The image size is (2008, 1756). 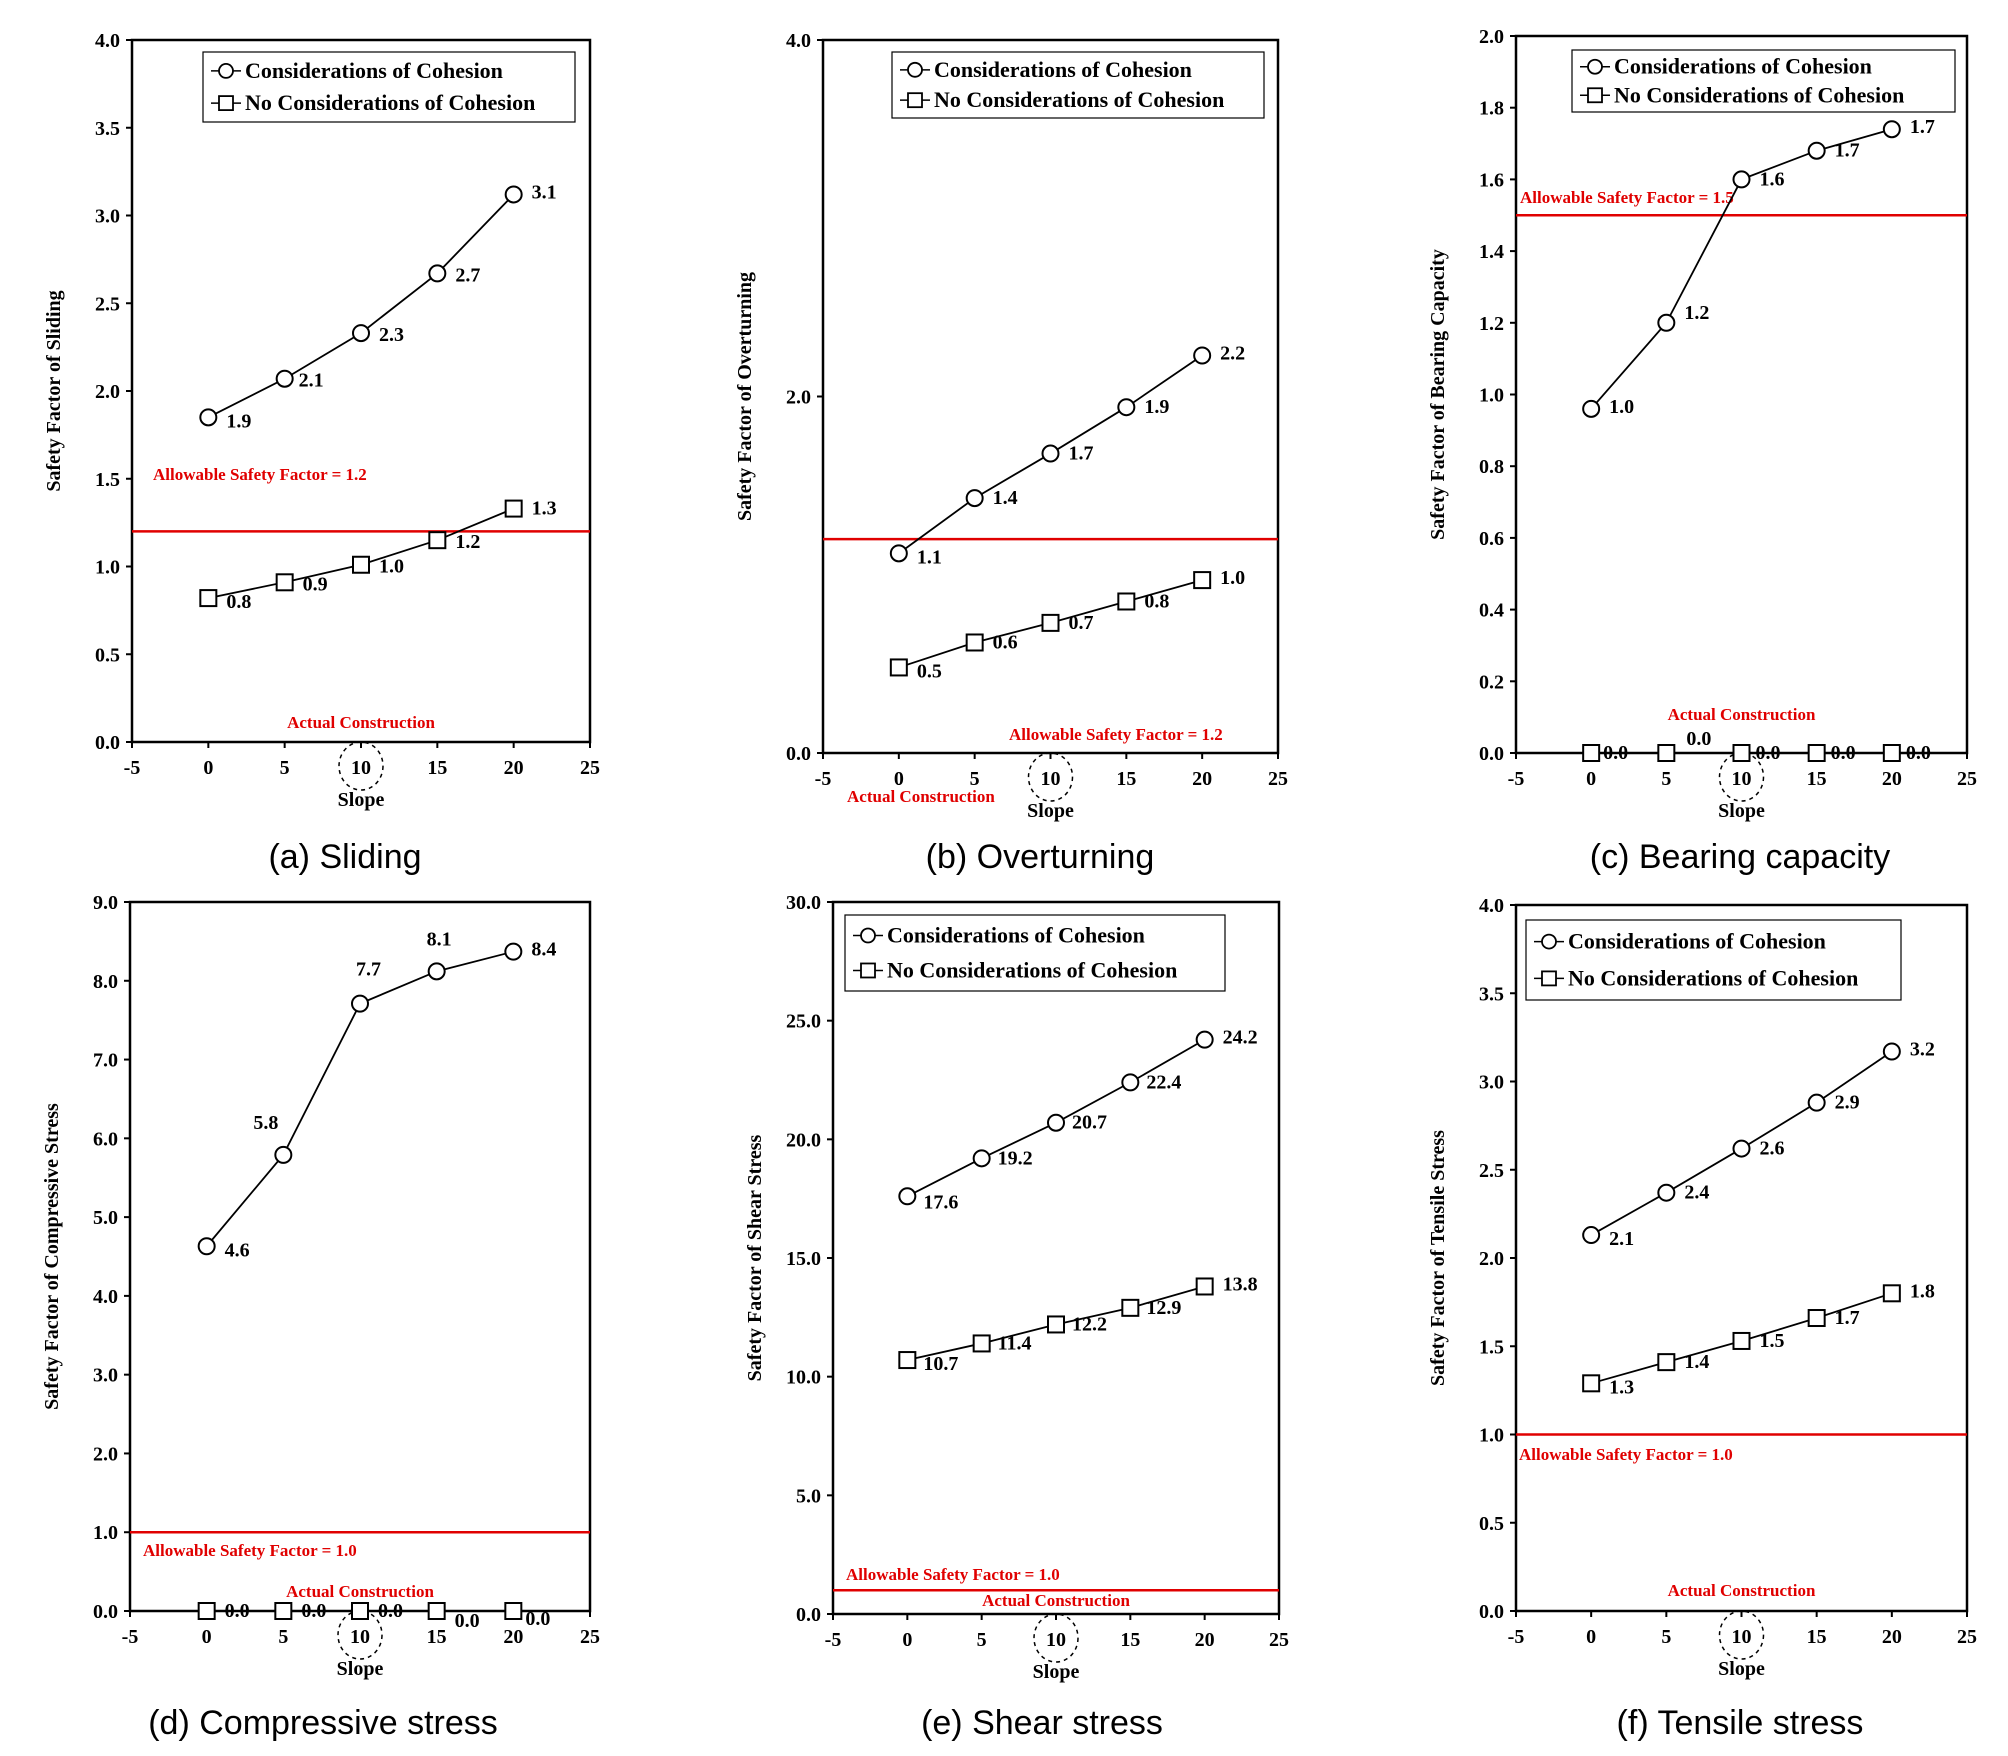 What do you see at coordinates (107, 129) in the screenshot?
I see `y-tick-label: 3.5` at bounding box center [107, 129].